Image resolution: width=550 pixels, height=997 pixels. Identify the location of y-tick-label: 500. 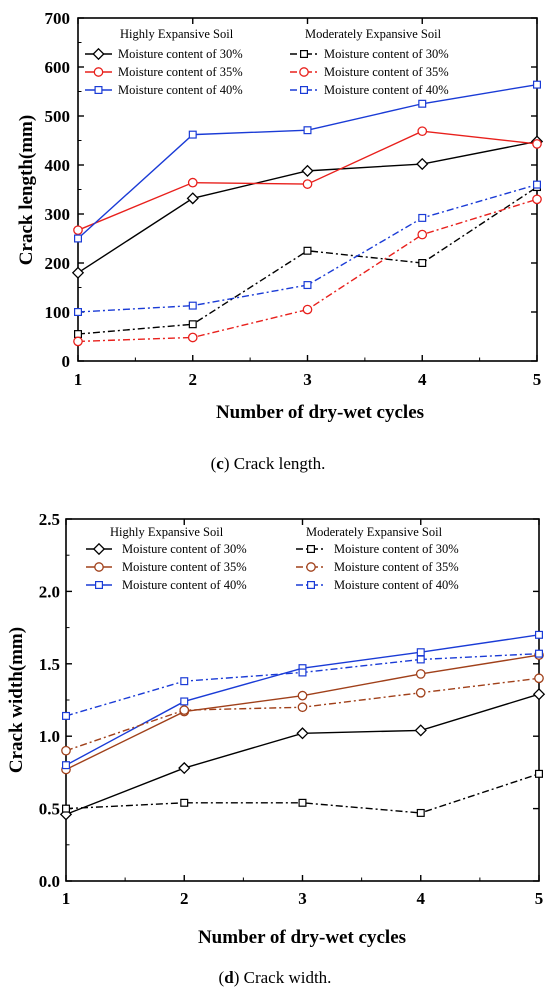
(58, 116).